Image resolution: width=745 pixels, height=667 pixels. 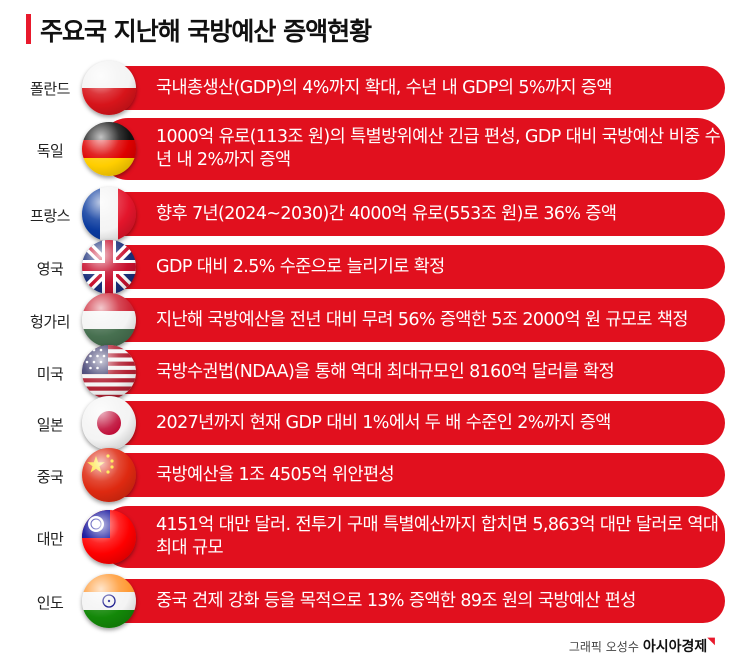 I want to click on page-title: 주요국 지난해 국방예산 증액현황, so click(x=206, y=31).